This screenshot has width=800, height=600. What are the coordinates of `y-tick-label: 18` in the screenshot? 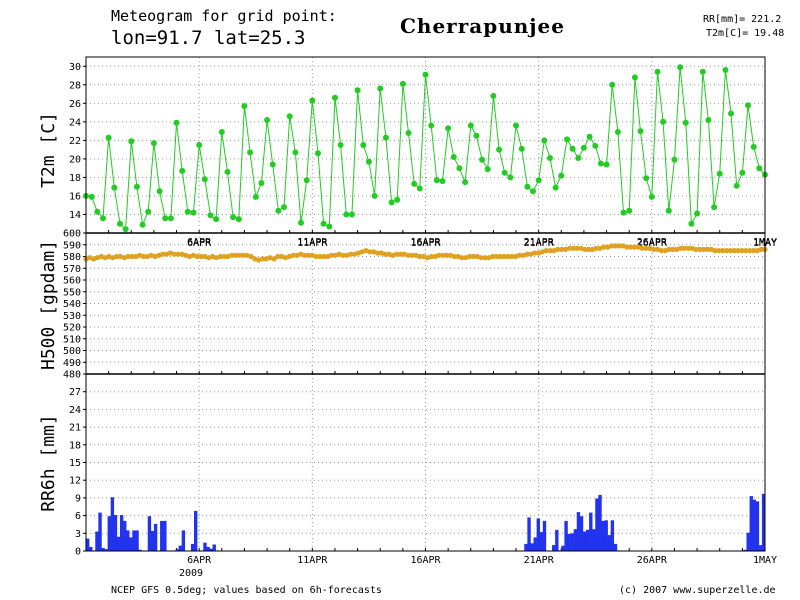 It's located at (75, 445).